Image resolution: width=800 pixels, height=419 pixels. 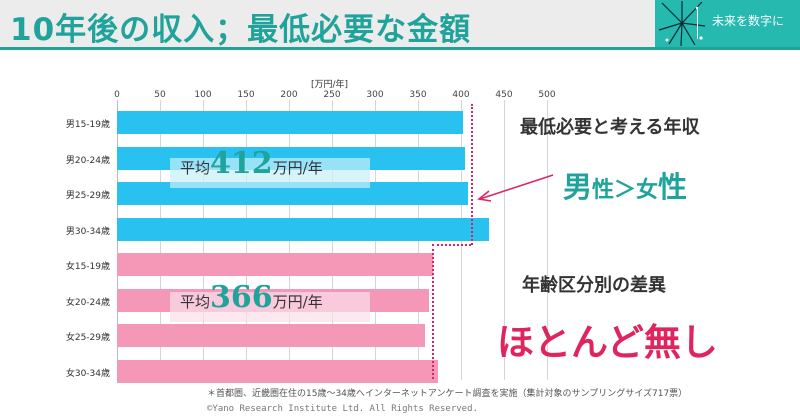 What do you see at coordinates (87, 196) in the screenshot?
I see `category-label: 男25-29歳` at bounding box center [87, 196].